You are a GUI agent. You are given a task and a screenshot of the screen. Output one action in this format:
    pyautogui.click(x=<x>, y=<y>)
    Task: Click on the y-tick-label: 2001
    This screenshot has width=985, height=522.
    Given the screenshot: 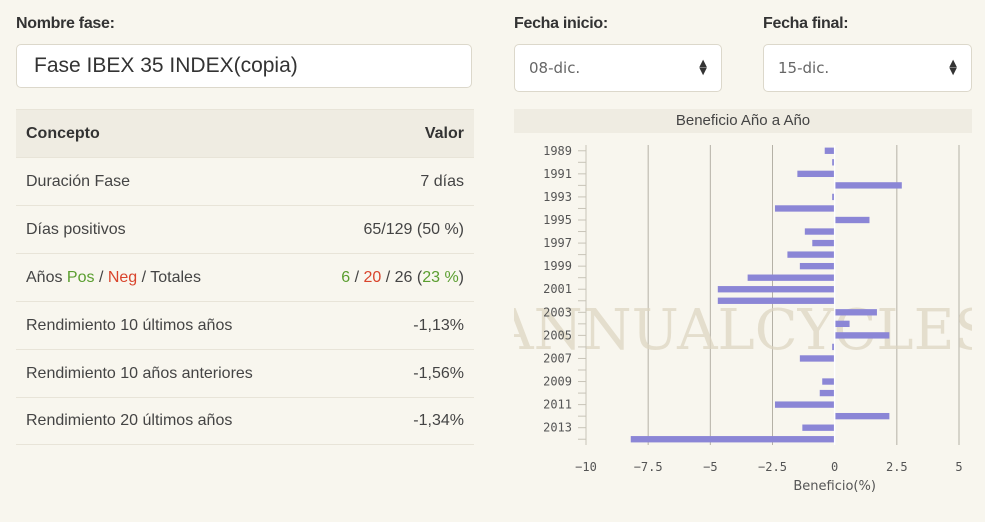 What is the action you would take?
    pyautogui.click(x=557, y=289)
    